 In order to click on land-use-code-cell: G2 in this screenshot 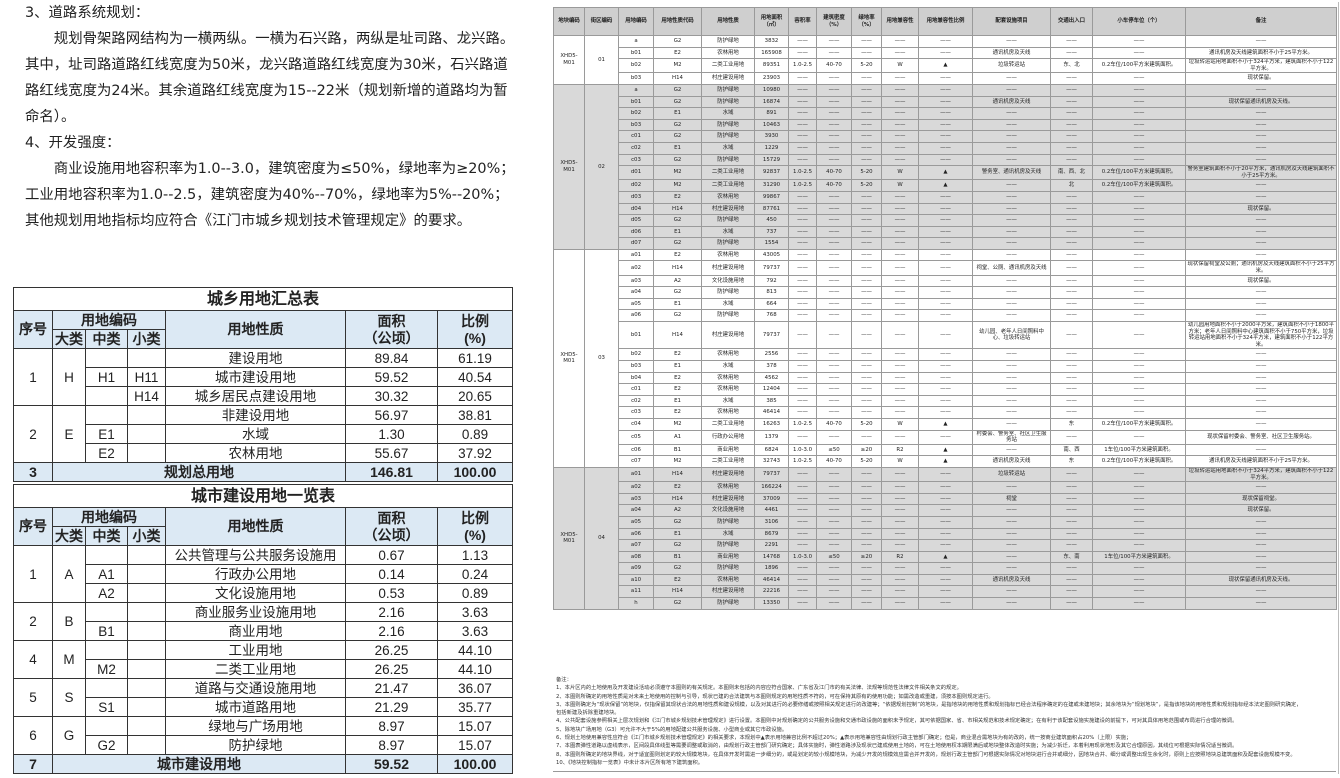, I will do `click(677, 243)`.